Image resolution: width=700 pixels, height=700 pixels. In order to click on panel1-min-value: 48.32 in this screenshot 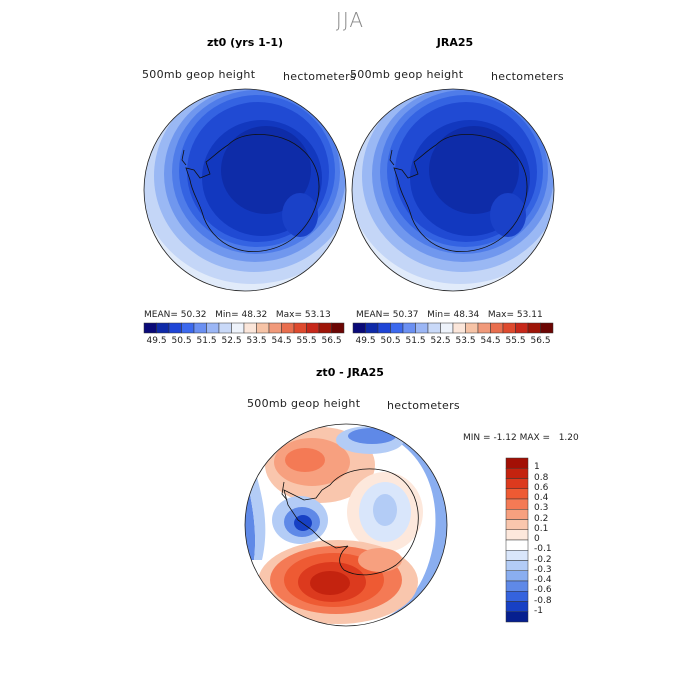, I will do `click(254, 315)`.